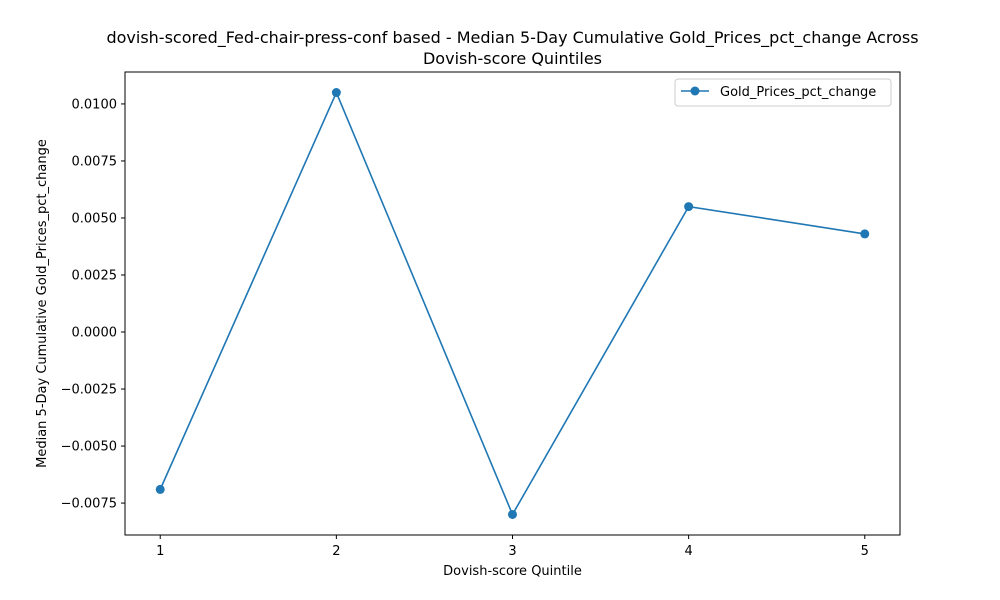  I want to click on y-tick-label: −0.0025, so click(89, 390).